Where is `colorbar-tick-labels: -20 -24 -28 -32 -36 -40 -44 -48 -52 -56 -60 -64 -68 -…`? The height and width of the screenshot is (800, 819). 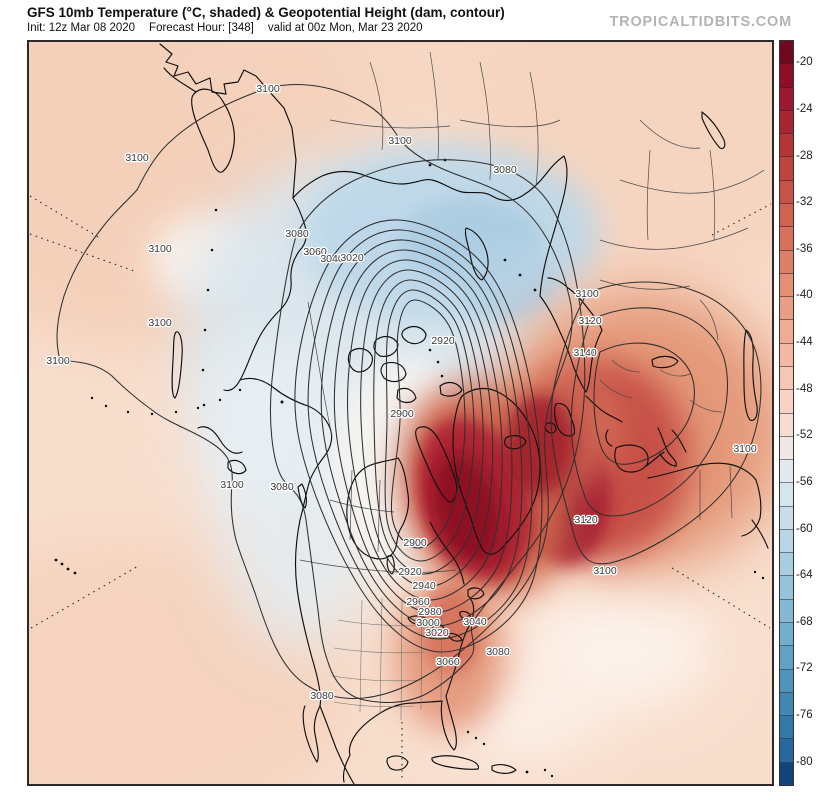 colorbar-tick-labels: -20 -24 -28 -32 -36 -40 -44 -48 -52 -56 -60 -64 -68 -… is located at coordinates (807, 413).